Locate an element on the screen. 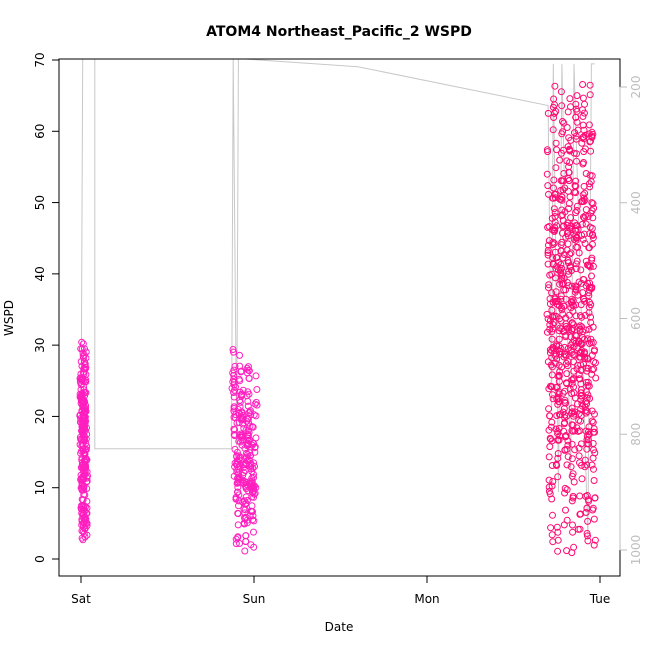  y-tick-label: 10 is located at coordinates (40, 487).